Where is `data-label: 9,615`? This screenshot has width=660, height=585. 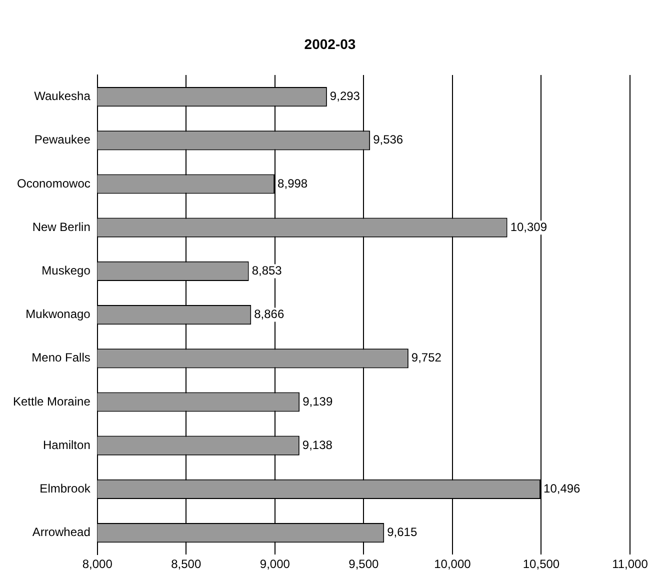
data-label: 9,615 is located at coordinates (402, 532).